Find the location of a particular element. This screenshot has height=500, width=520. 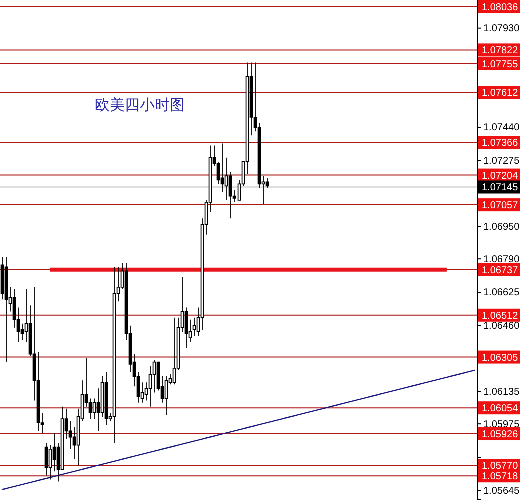

ref-line-label: 1.07145 is located at coordinates (500, 188).